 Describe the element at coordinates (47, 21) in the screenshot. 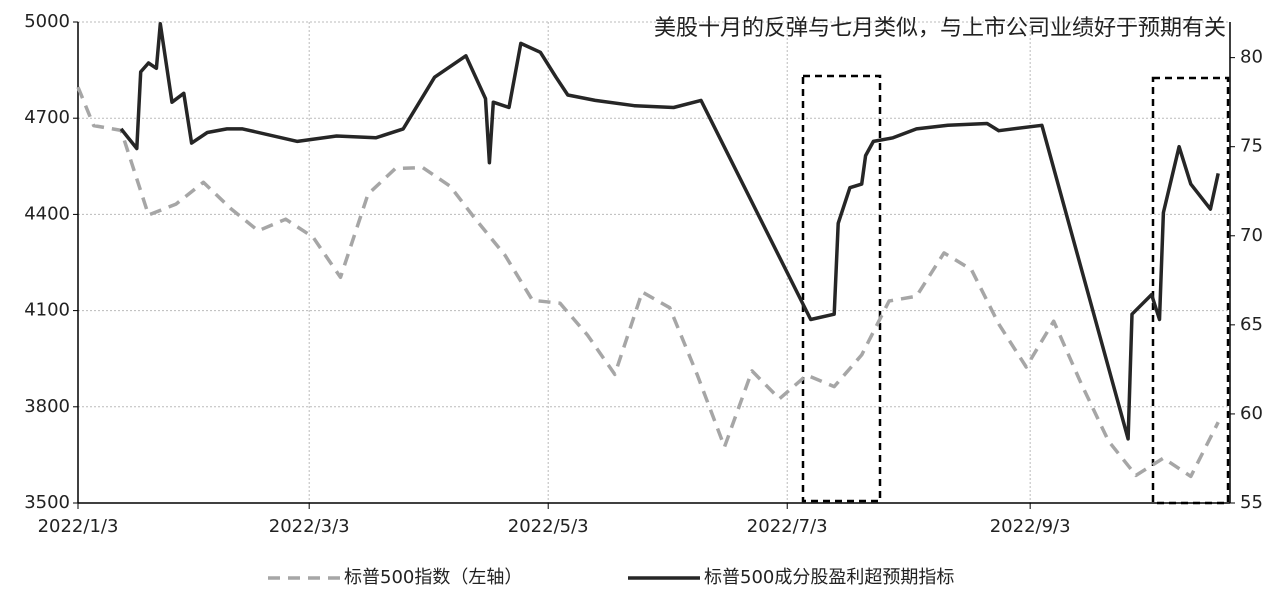

I see `y-tick-label: 5000` at that location.